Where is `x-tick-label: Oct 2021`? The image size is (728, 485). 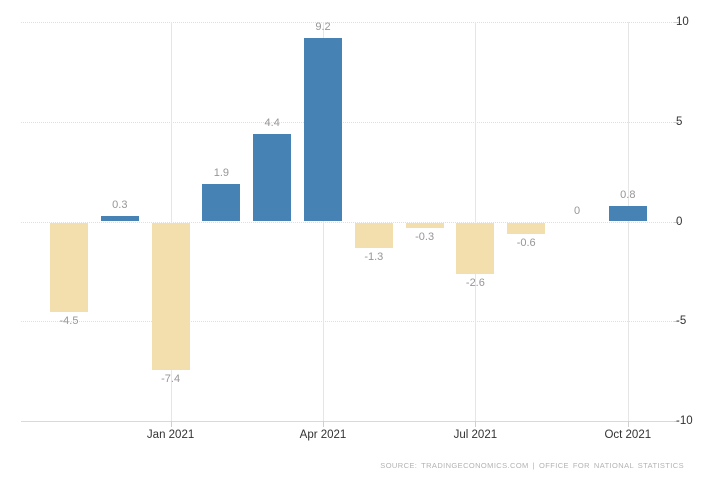 x-tick-label: Oct 2021 is located at coordinates (628, 435).